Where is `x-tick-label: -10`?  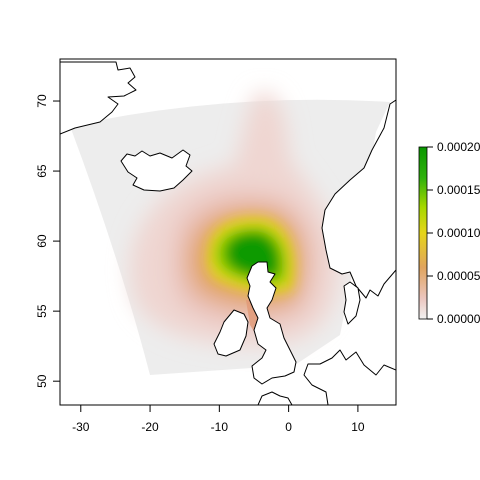
x-tick-label: -10 is located at coordinates (220, 427).